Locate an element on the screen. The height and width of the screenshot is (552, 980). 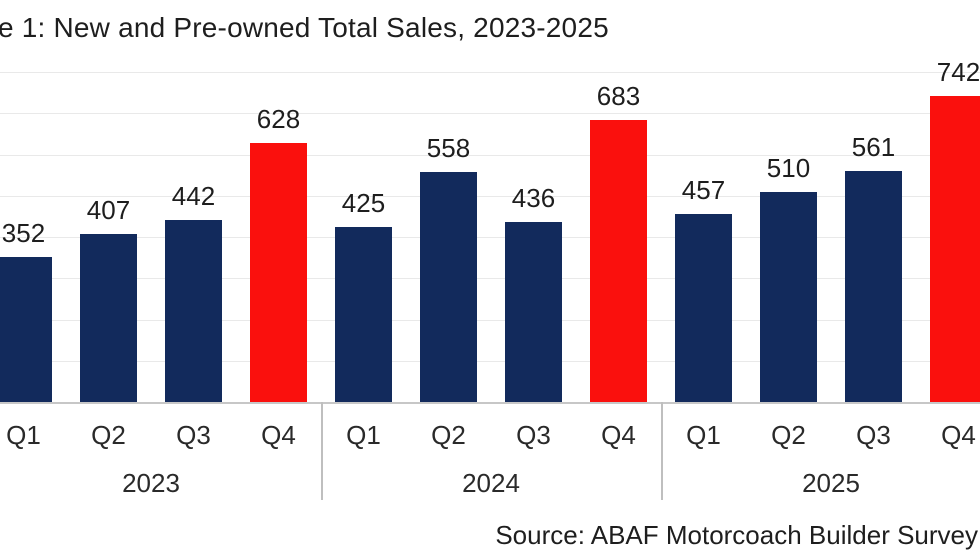
bar-2023-q1 is located at coordinates (26, 329).